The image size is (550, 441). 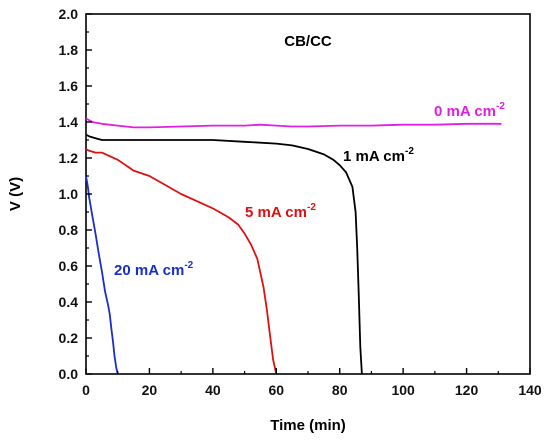 I want to click on y-tick-label: 1.2, so click(x=69, y=158).